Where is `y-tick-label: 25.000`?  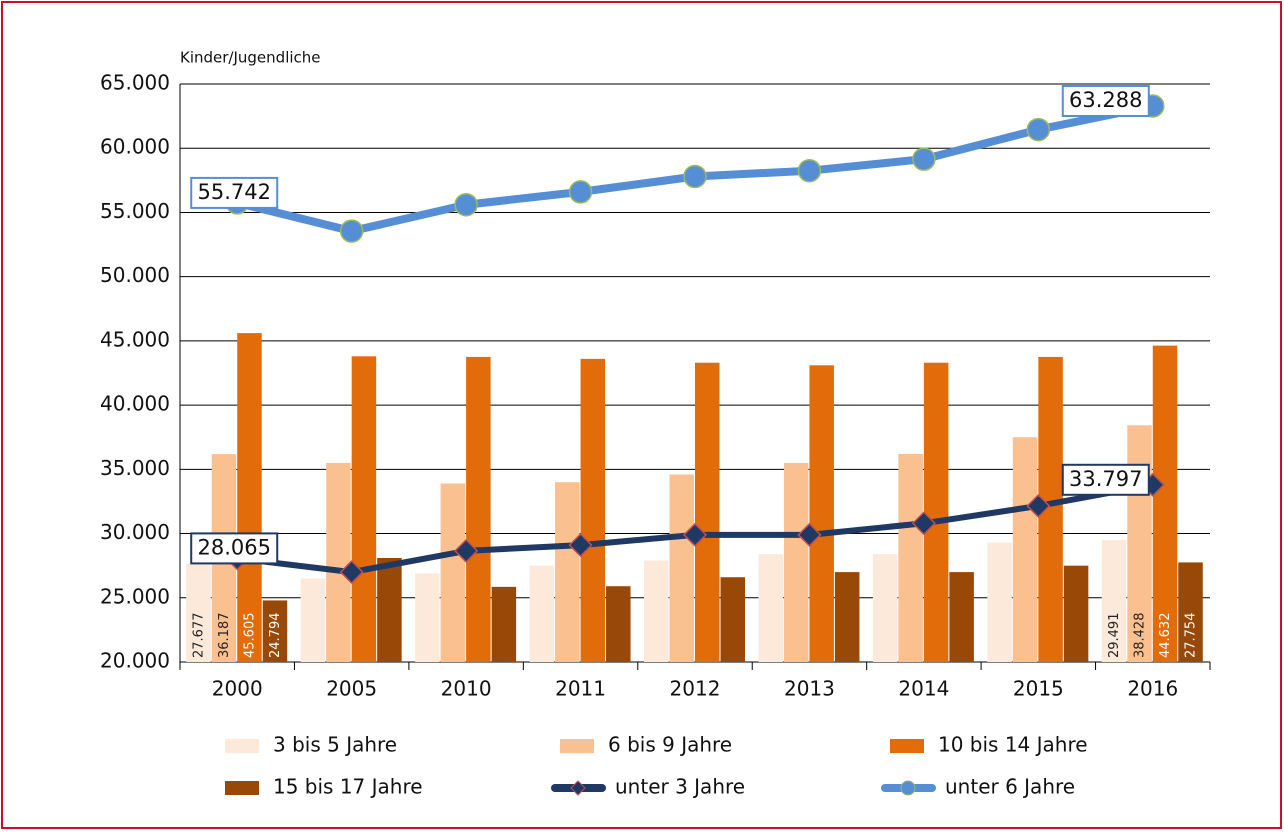
y-tick-label: 25.000 is located at coordinates (135, 596).